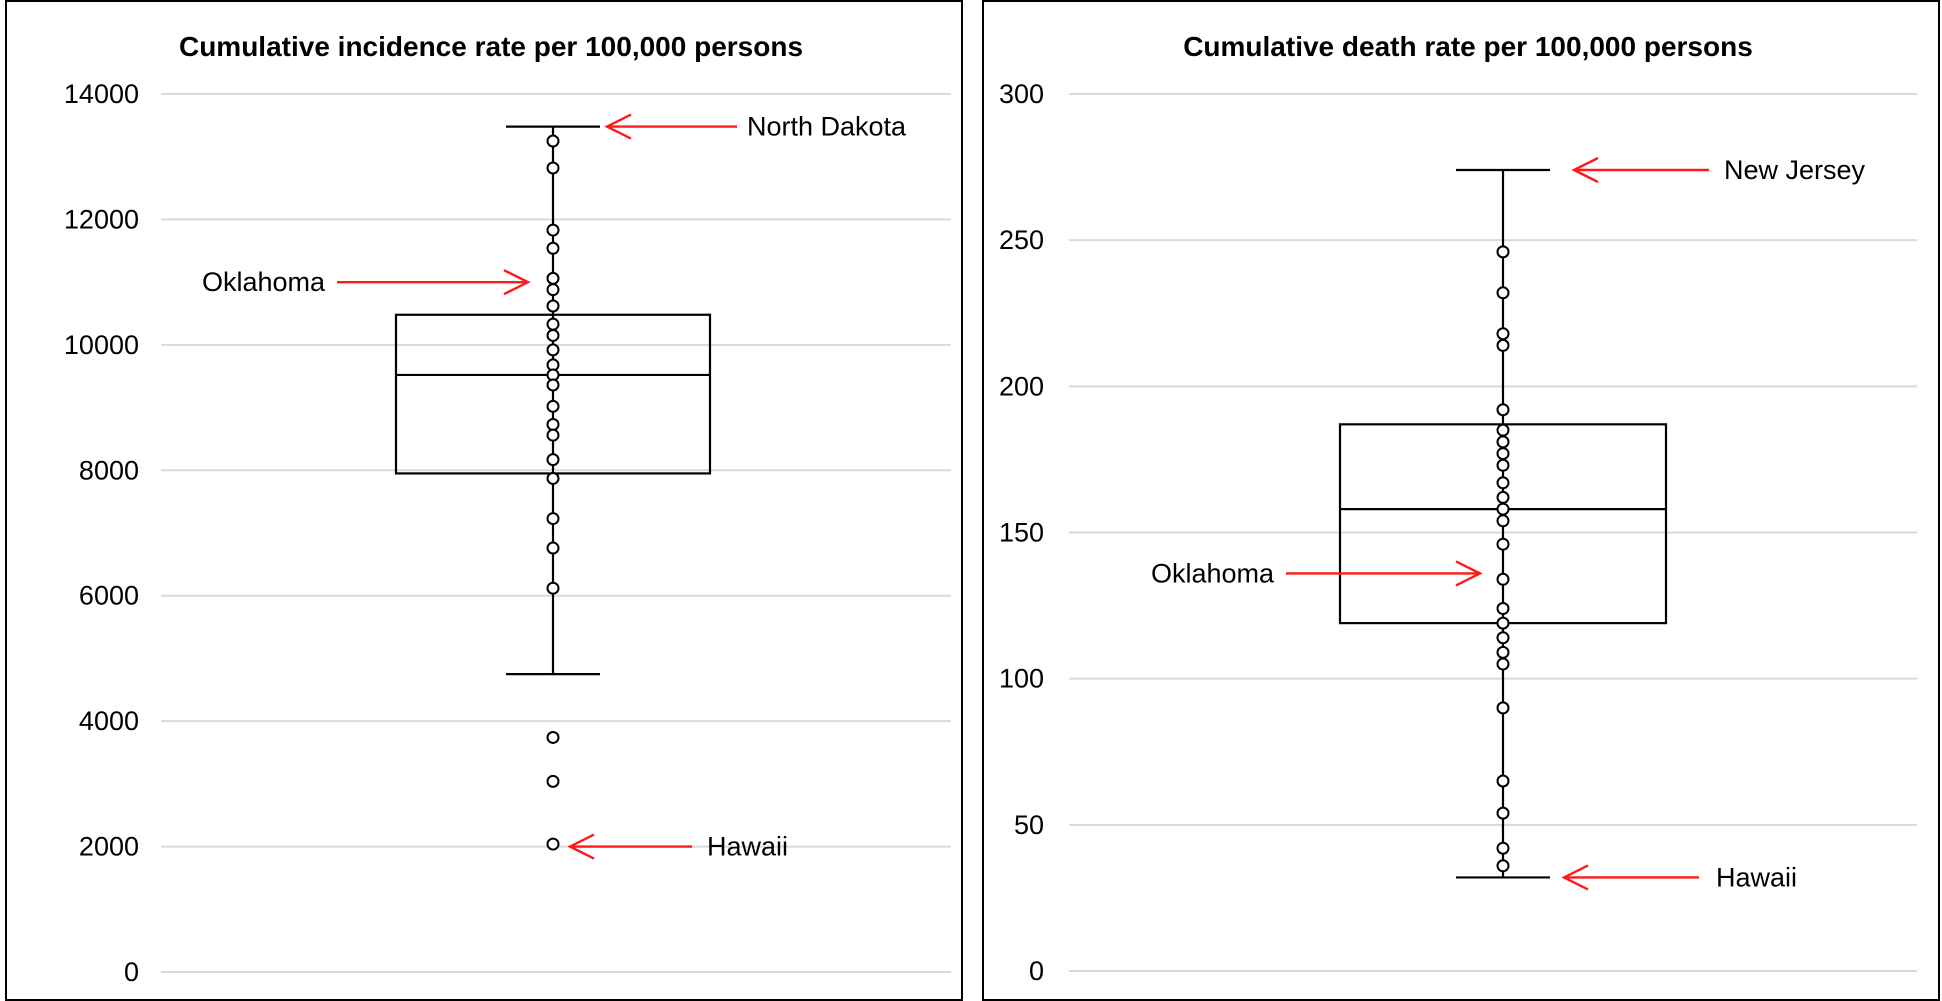 The height and width of the screenshot is (1001, 1942). What do you see at coordinates (101, 345) in the screenshot?
I see `y-tick-label: 10000` at bounding box center [101, 345].